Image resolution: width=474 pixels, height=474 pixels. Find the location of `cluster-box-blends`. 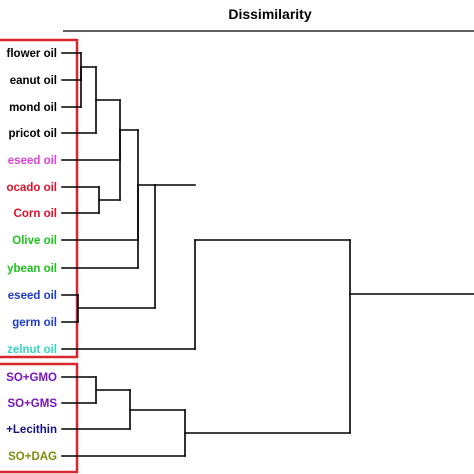

cluster-box-blends is located at coordinates (39, 418).